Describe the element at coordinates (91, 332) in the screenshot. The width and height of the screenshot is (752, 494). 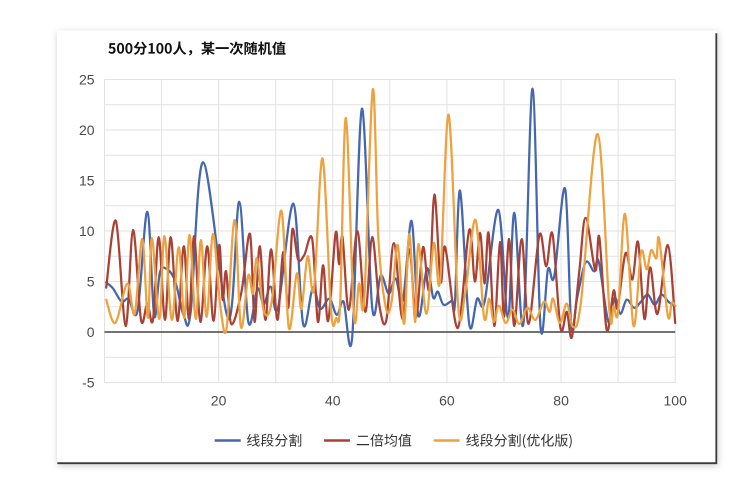
I see `svg-text: 0` at that location.